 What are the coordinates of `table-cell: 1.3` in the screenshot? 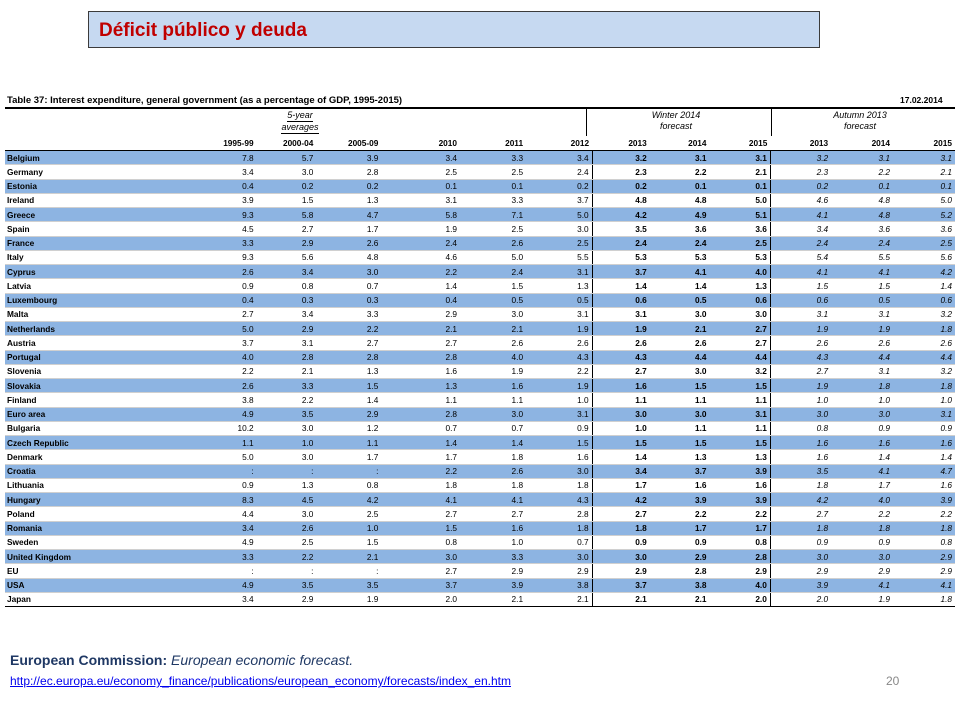 It's located at (740, 286).